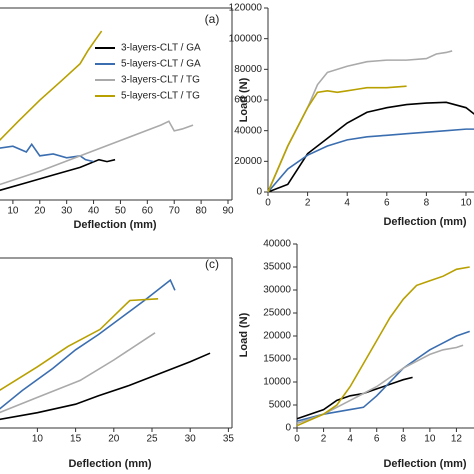 The width and height of the screenshot is (474, 474). What do you see at coordinates (121, 211) in the screenshot?
I see `x-tick-label: 50` at bounding box center [121, 211].